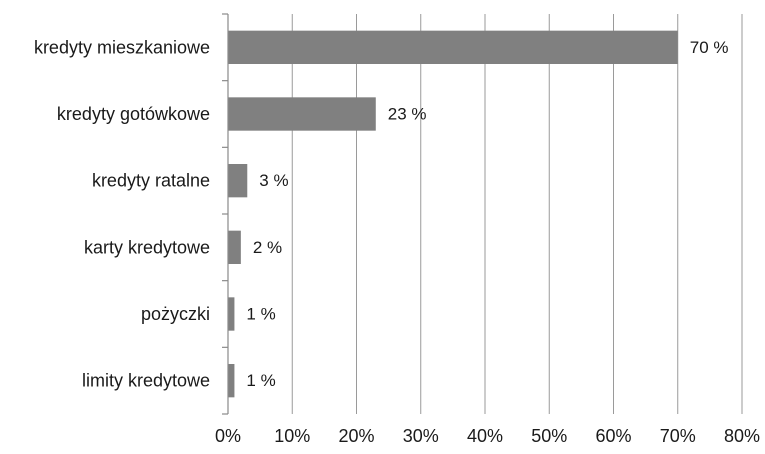 This screenshot has width=765, height=454. Describe the element at coordinates (122, 47) in the screenshot. I see `category-label: kredyty mieszkaniowe` at that location.